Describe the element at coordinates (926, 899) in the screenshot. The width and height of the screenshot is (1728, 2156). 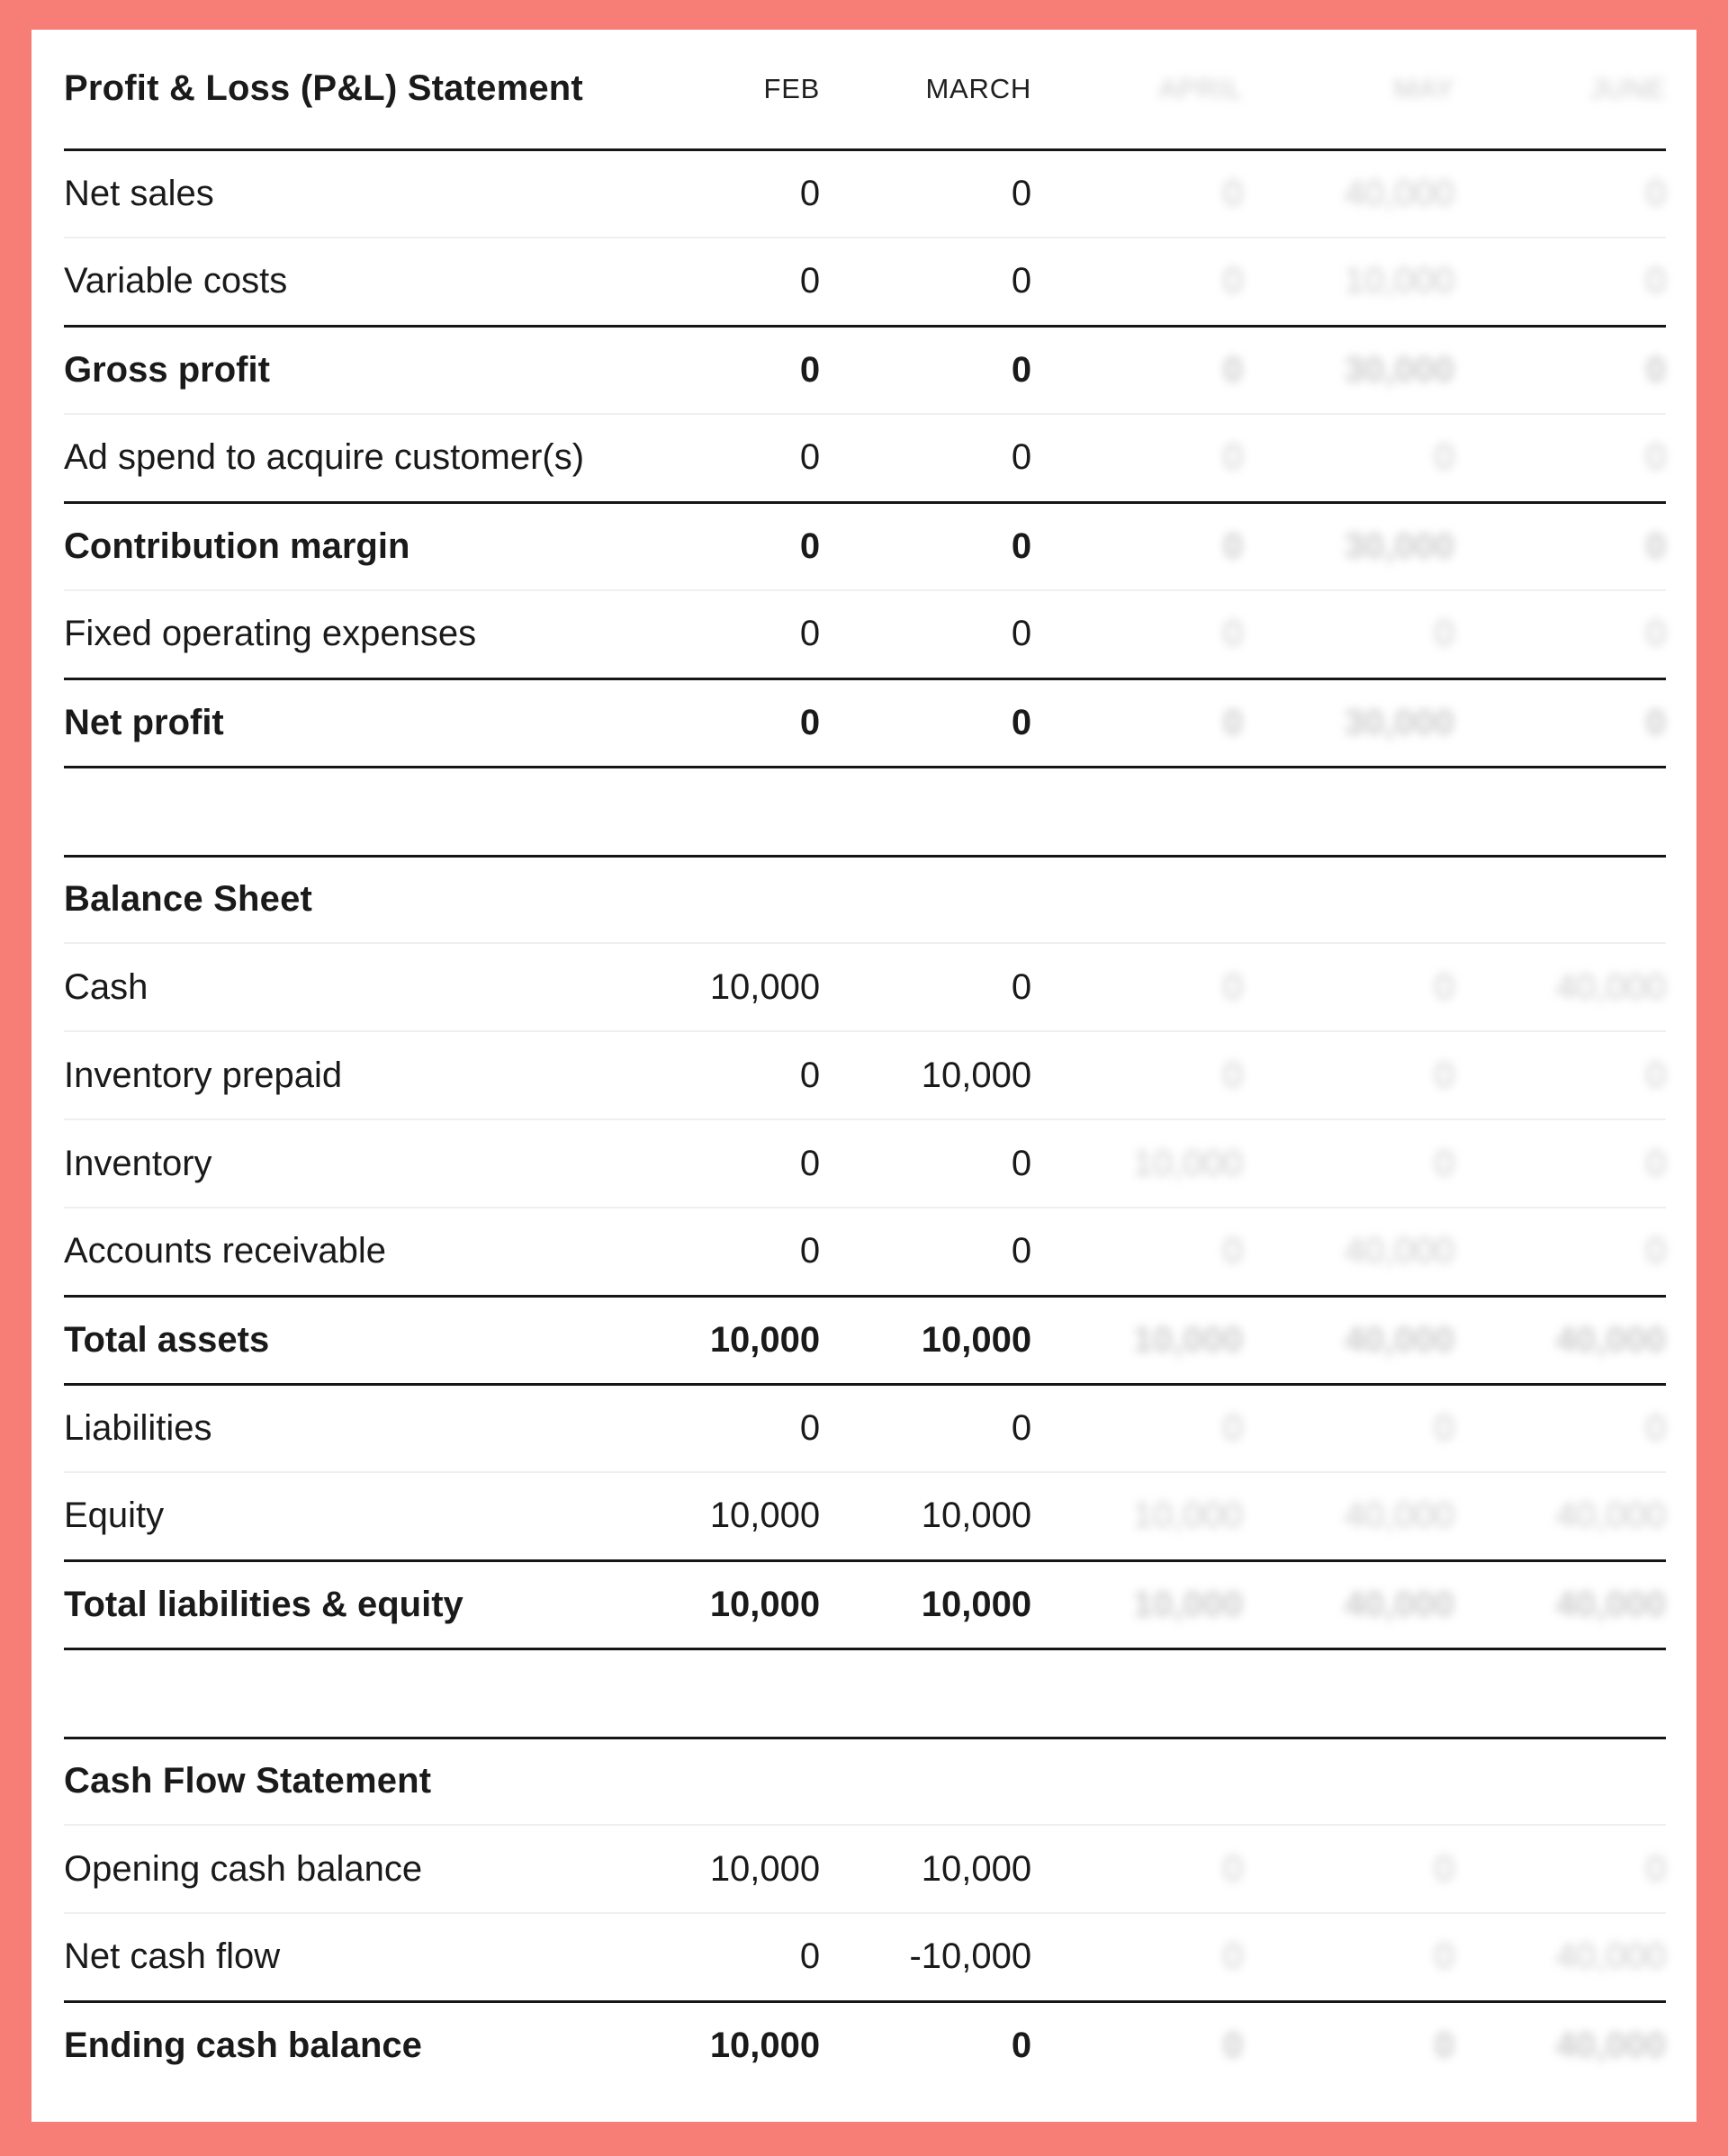
I see `column-header-march` at that location.